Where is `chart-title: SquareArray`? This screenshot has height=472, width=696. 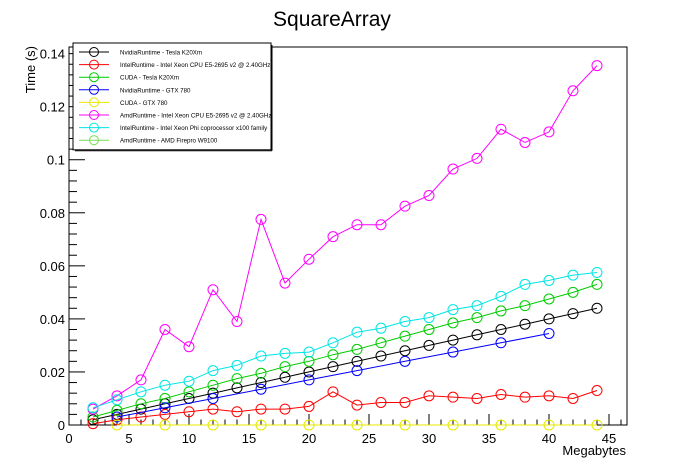
chart-title: SquareArray is located at coordinates (332, 19).